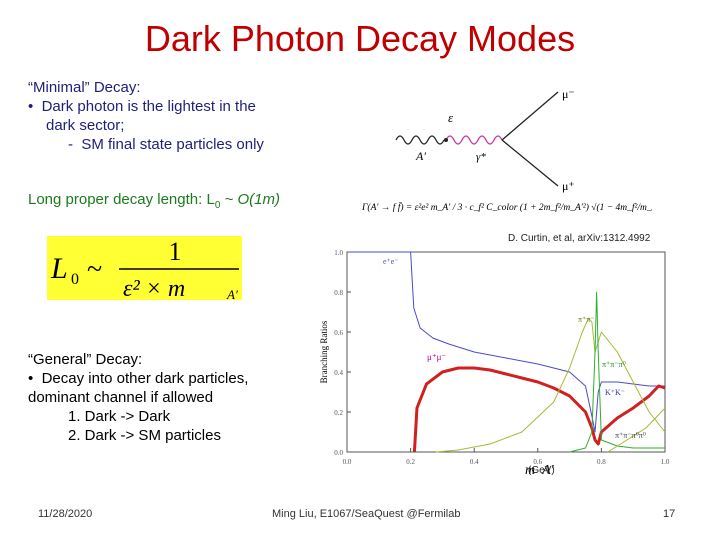 Image resolution: width=720 pixels, height=540 pixels. I want to click on muon-line-top, so click(530, 116).